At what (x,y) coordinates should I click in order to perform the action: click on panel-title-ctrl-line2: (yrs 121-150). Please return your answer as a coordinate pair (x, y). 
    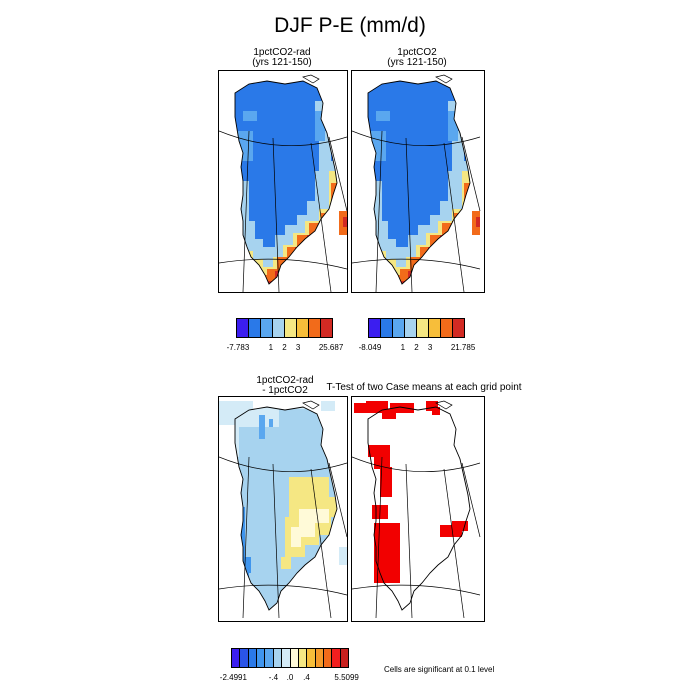
    Looking at the image, I should click on (417, 62).